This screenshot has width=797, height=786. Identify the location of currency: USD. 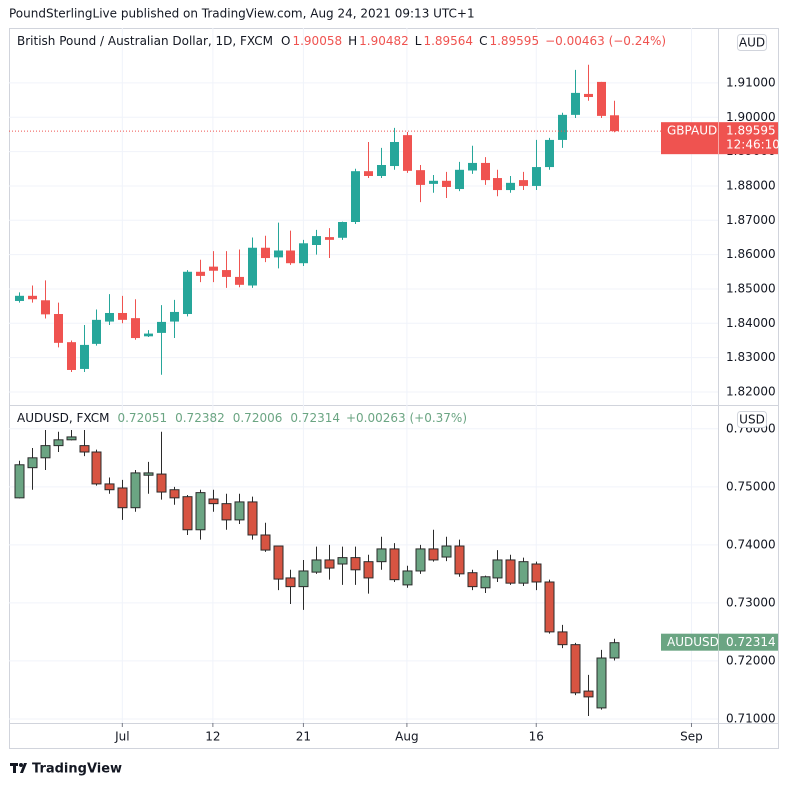
(752, 420).